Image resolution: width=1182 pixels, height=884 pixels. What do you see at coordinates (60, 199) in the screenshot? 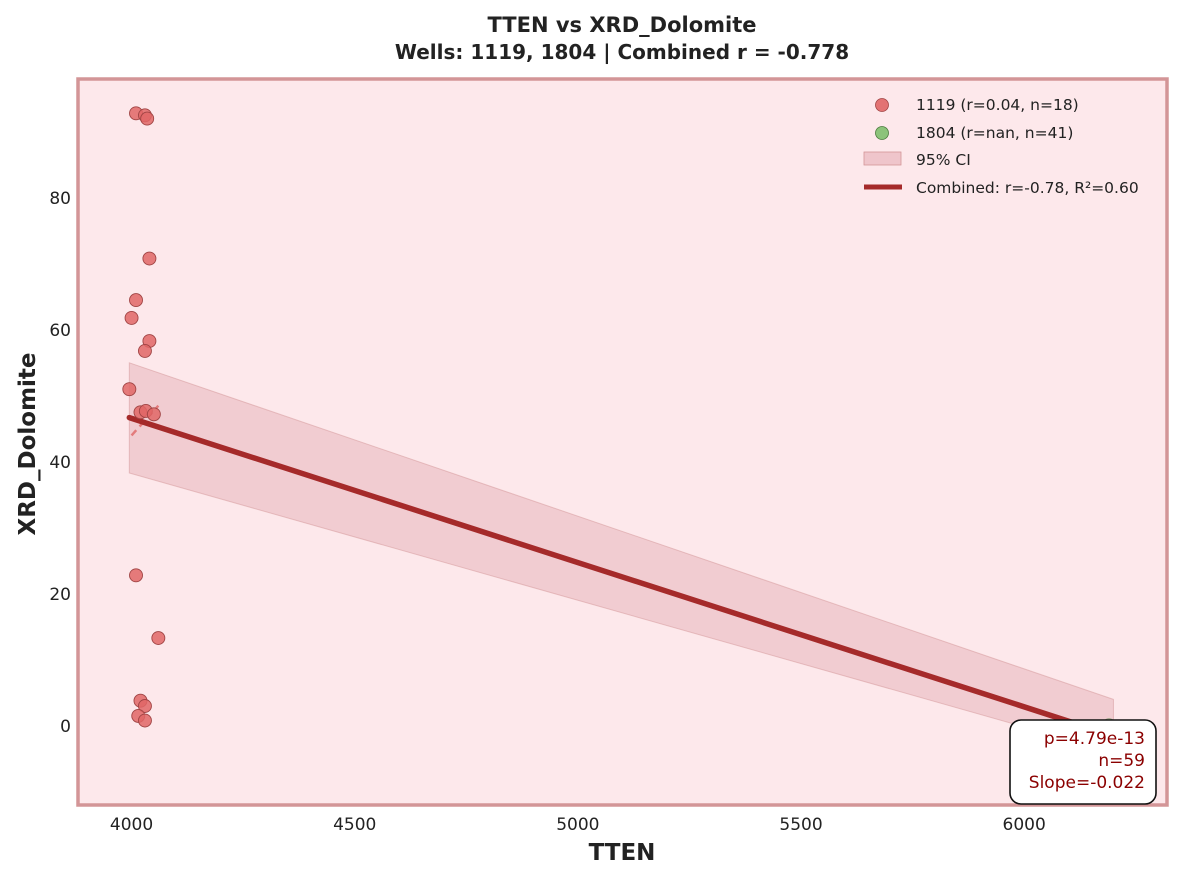
I see `y-tick-label: 80` at bounding box center [60, 199].